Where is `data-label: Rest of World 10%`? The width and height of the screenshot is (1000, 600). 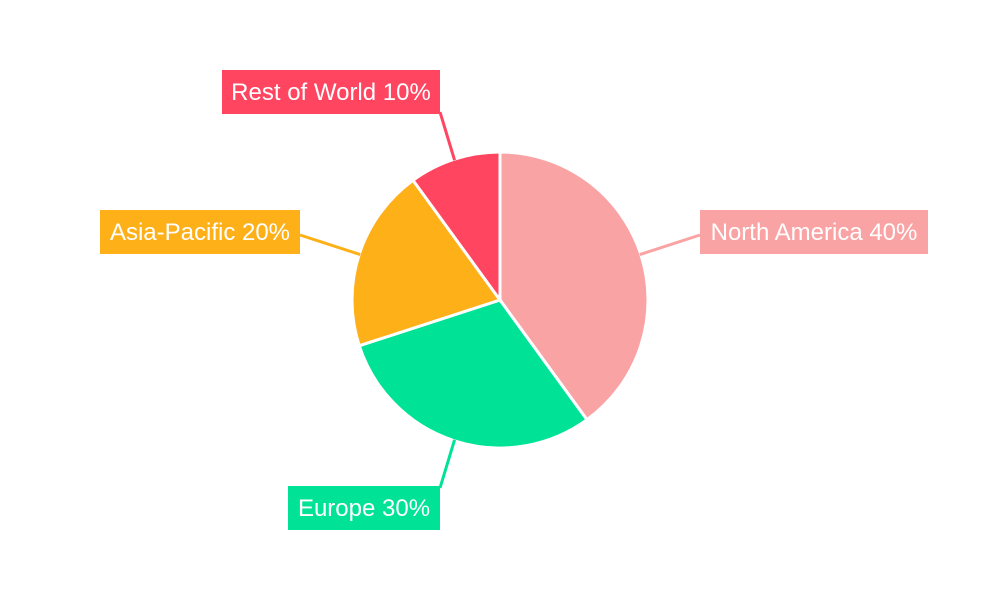
data-label: Rest of World 10% is located at coordinates (331, 92).